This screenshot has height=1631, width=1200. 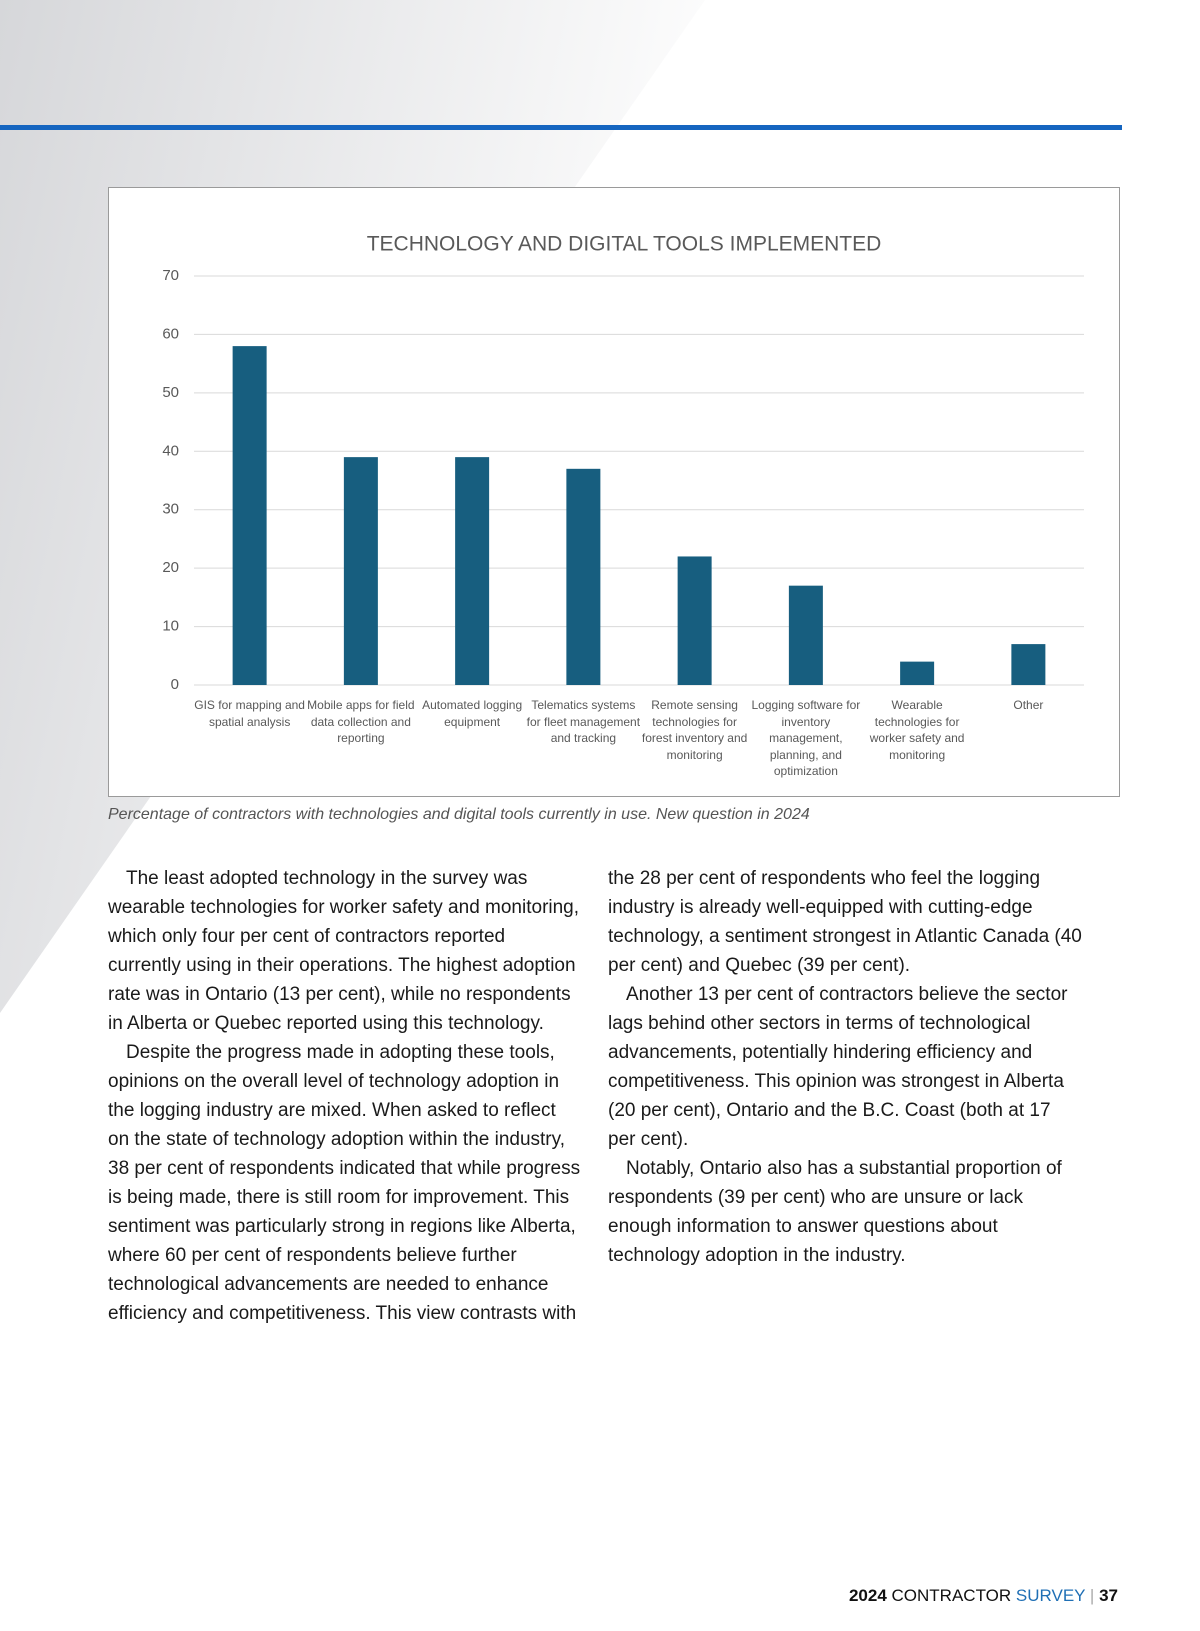 What do you see at coordinates (170, 450) in the screenshot?
I see `y-tick-label: 40` at bounding box center [170, 450].